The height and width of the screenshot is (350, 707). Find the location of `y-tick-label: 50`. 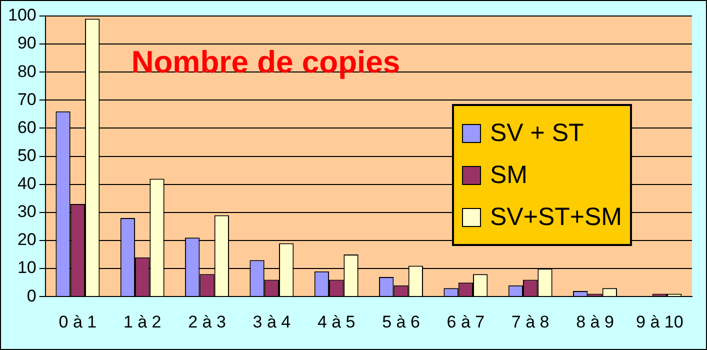

y-tick-label: 50 is located at coordinates (26, 155).